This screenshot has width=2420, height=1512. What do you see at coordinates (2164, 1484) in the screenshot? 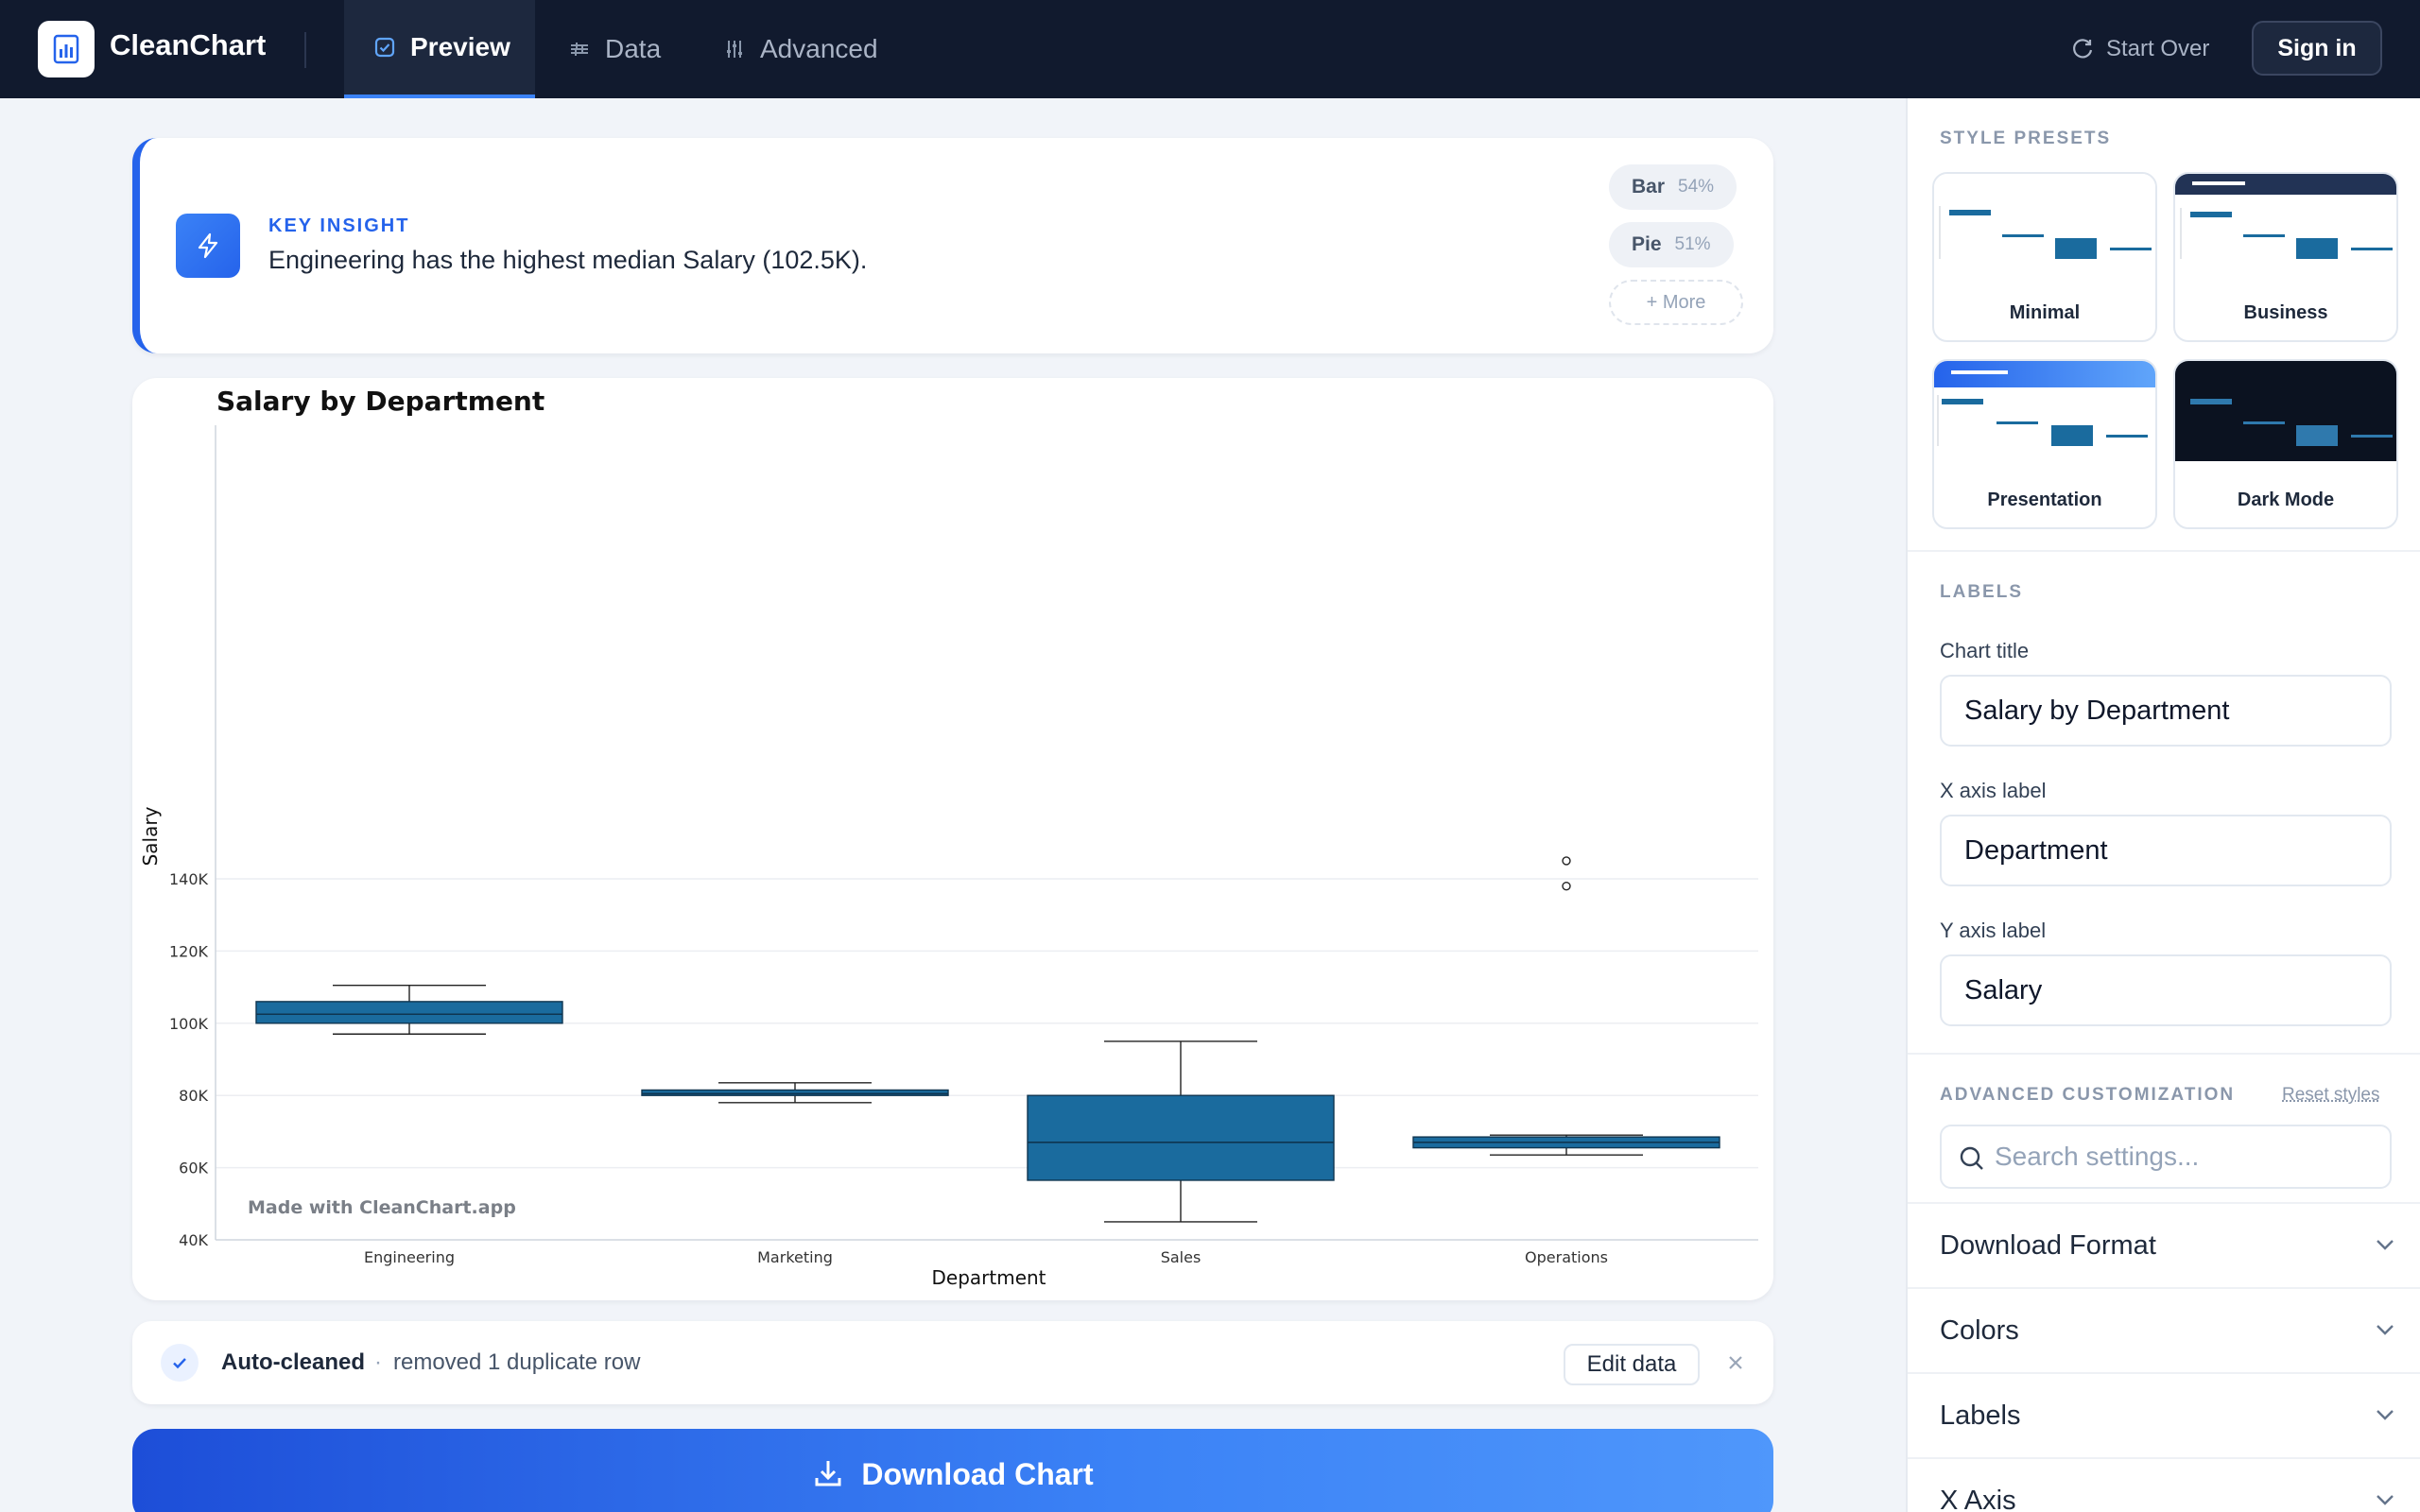
I see `accordion-x-axis: X Axis` at bounding box center [2164, 1484].